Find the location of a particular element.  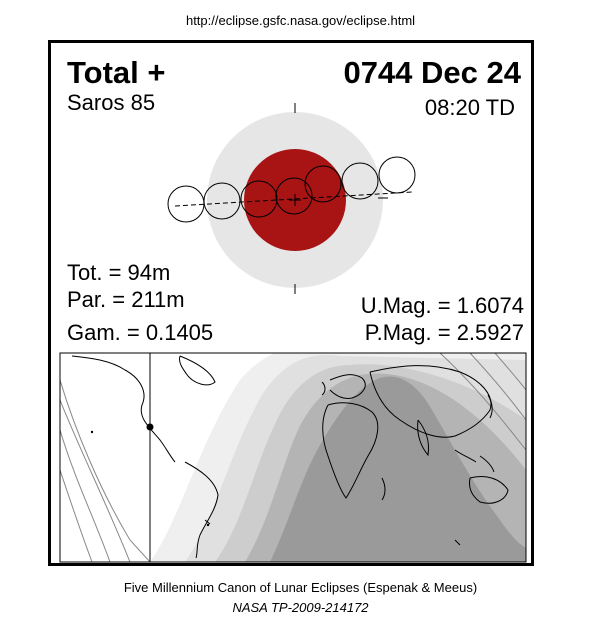

moon-position-p1 is located at coordinates (186, 204).